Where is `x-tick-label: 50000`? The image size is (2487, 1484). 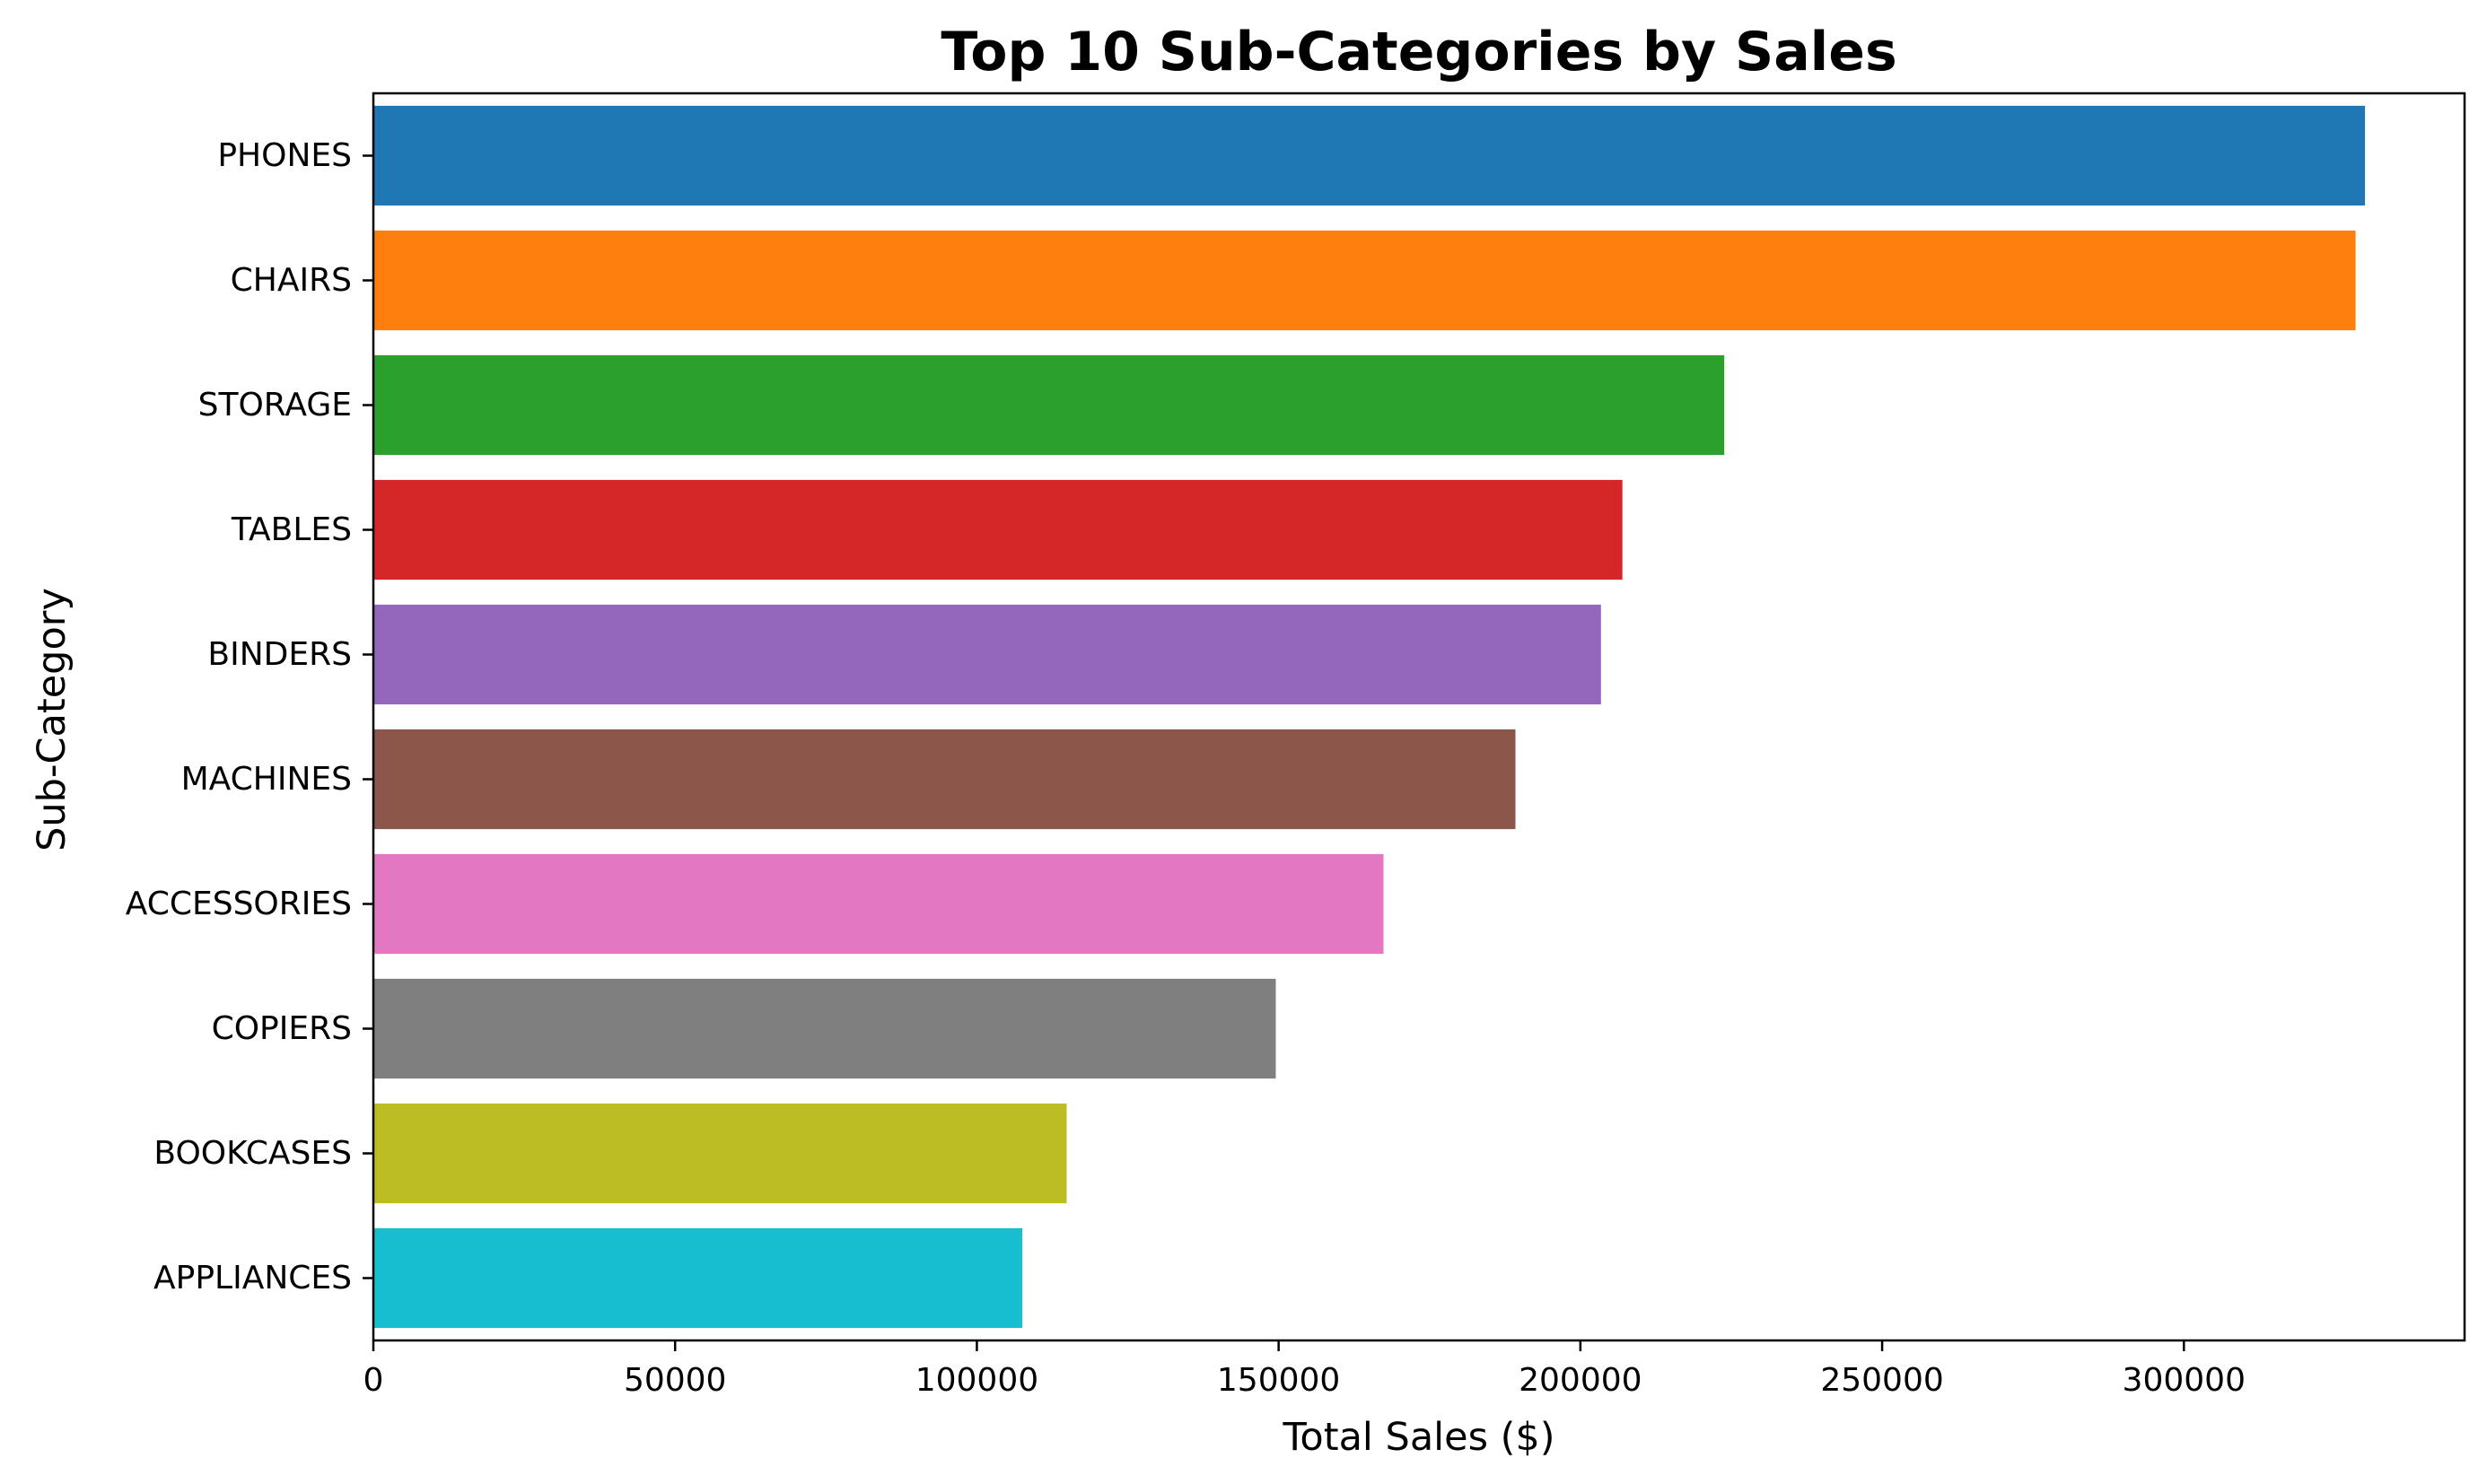
x-tick-label: 50000 is located at coordinates (675, 1380).